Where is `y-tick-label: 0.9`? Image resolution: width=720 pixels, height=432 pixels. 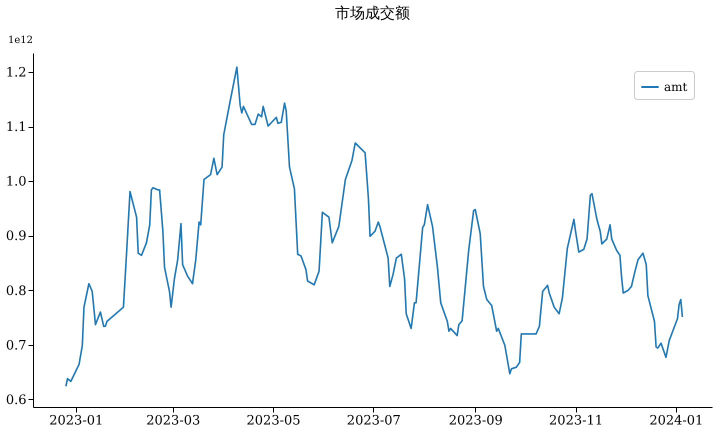 y-tick-label: 0.9 is located at coordinates (16, 236).